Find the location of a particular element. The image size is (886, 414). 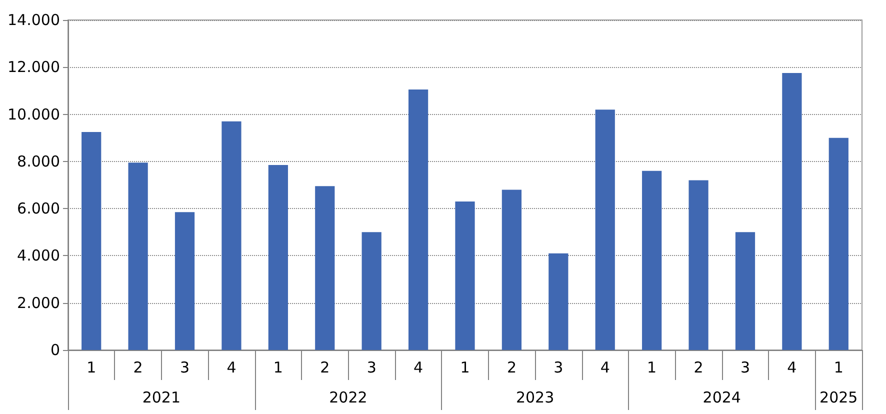

y-tick-label: 0 is located at coordinates (55, 350).